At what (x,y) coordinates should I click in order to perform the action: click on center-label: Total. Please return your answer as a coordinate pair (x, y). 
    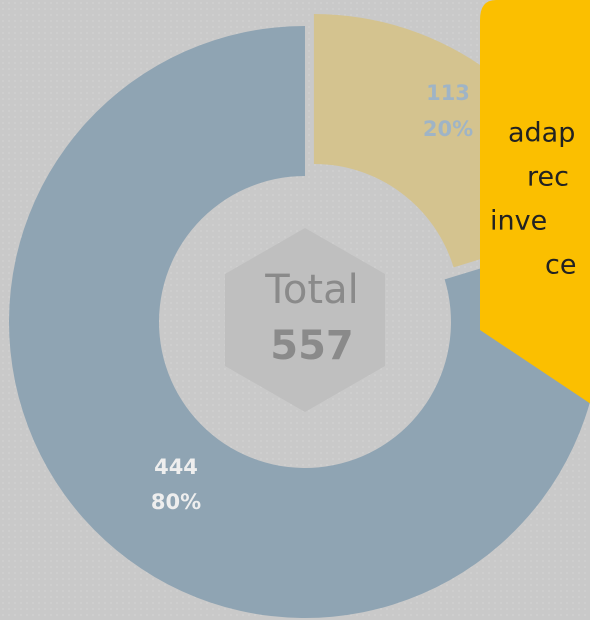
    Looking at the image, I should click on (311, 290).